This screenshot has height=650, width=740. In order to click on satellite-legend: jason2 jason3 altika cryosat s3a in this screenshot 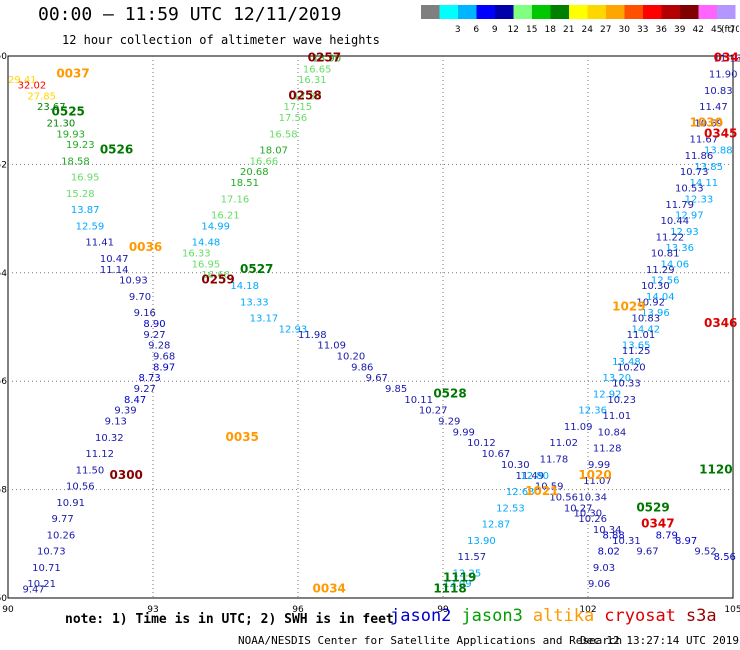, I will do `click(558, 616)`.